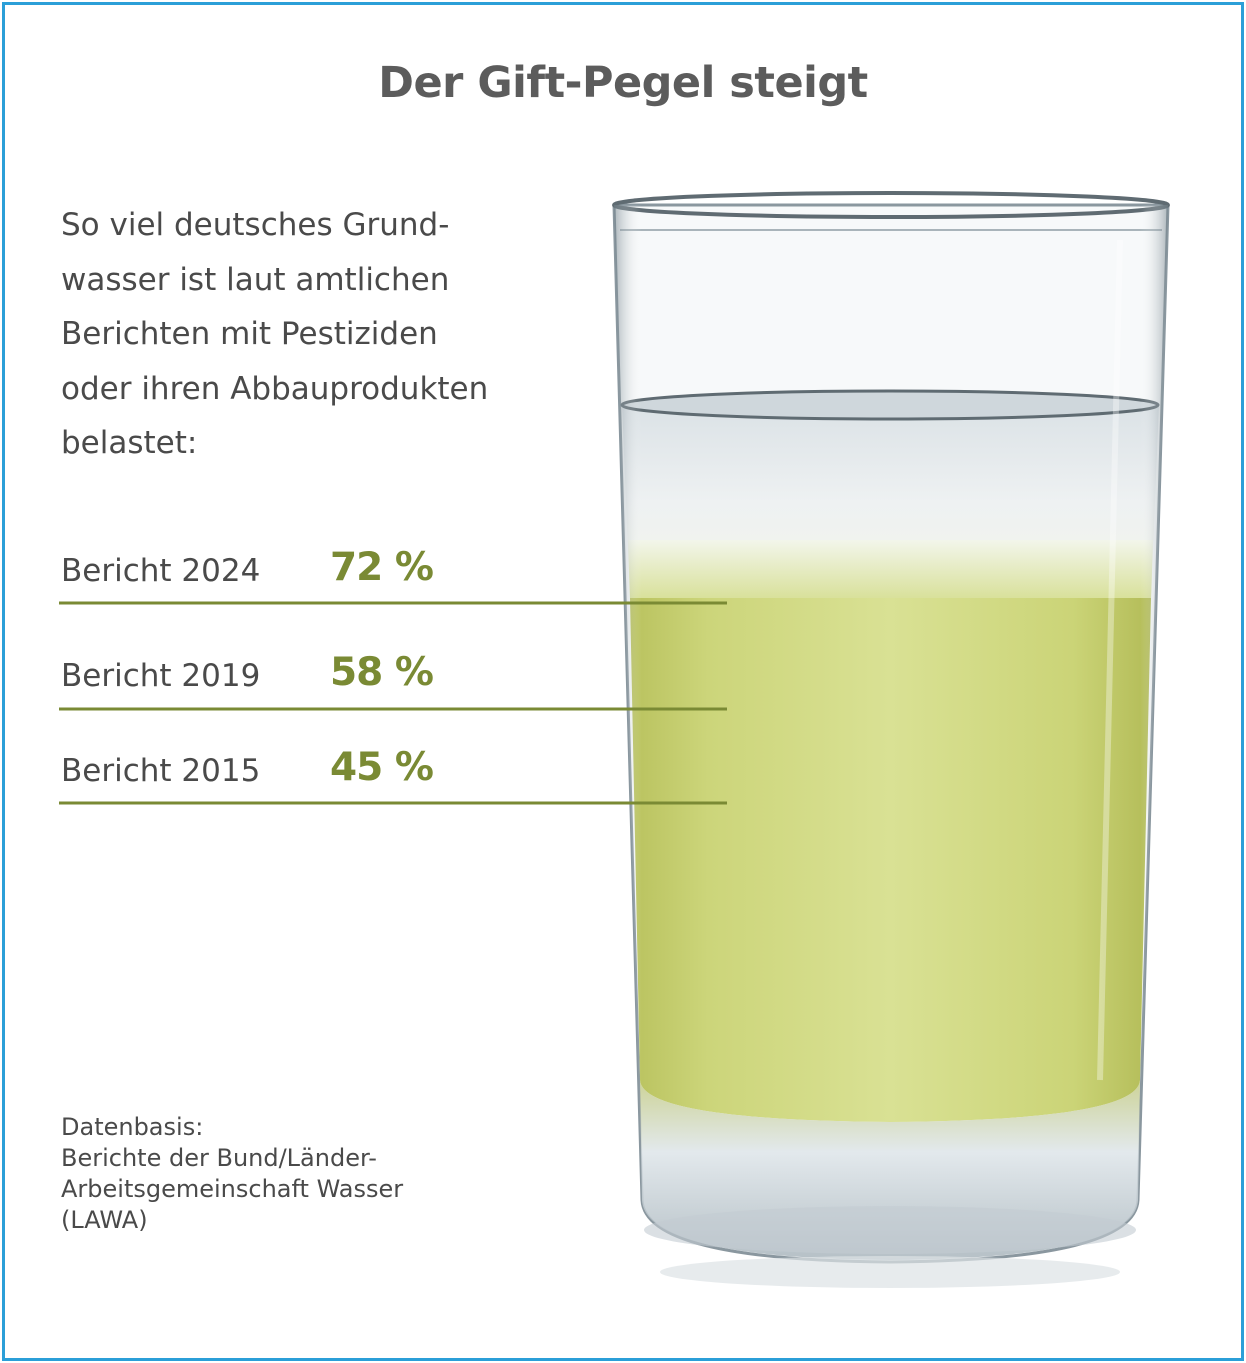 Image resolution: width=1246 pixels, height=1363 pixels. What do you see at coordinates (219, 1158) in the screenshot?
I see `source-line-1: Berichte der Bund/Länder-` at bounding box center [219, 1158].